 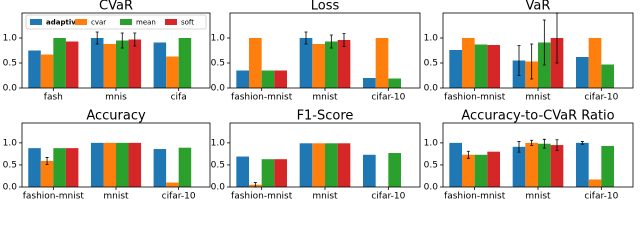 I want to click on x-tick-label: fash, so click(x=53, y=98).